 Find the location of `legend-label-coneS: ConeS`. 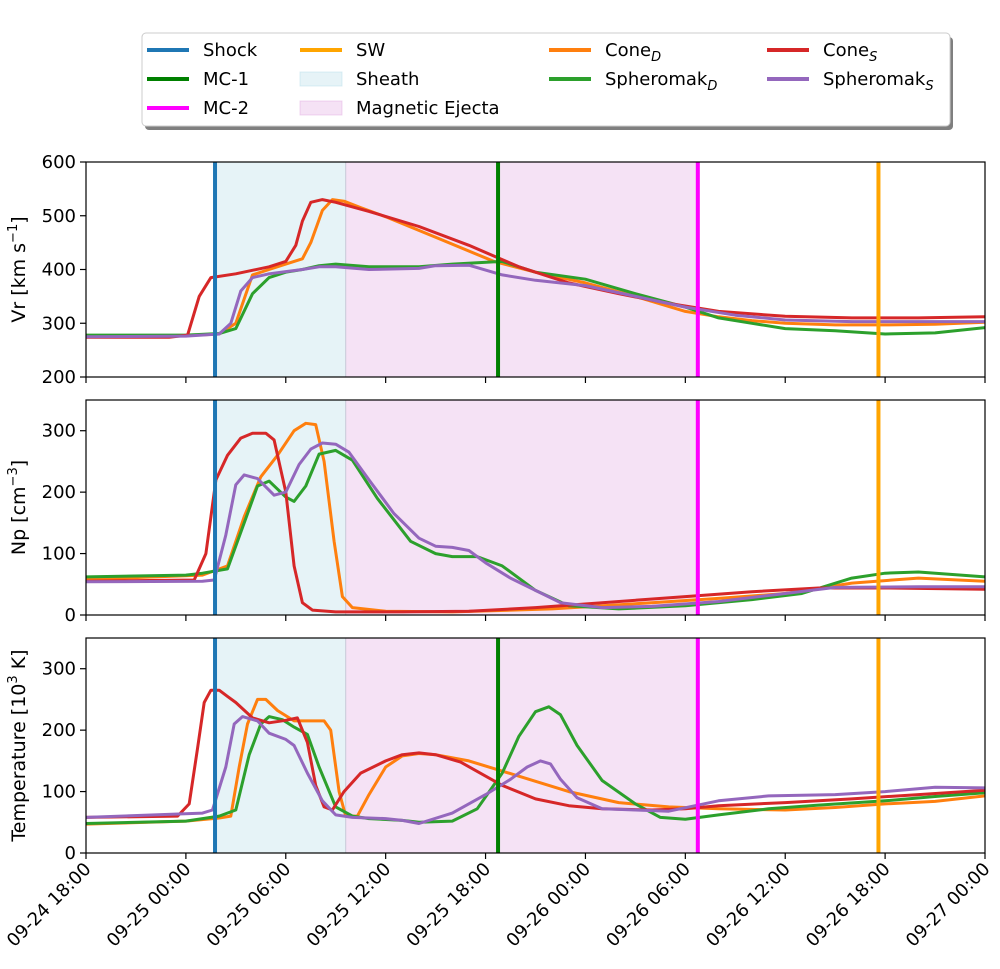

legend-label-coneS: ConeS is located at coordinates (850, 52).